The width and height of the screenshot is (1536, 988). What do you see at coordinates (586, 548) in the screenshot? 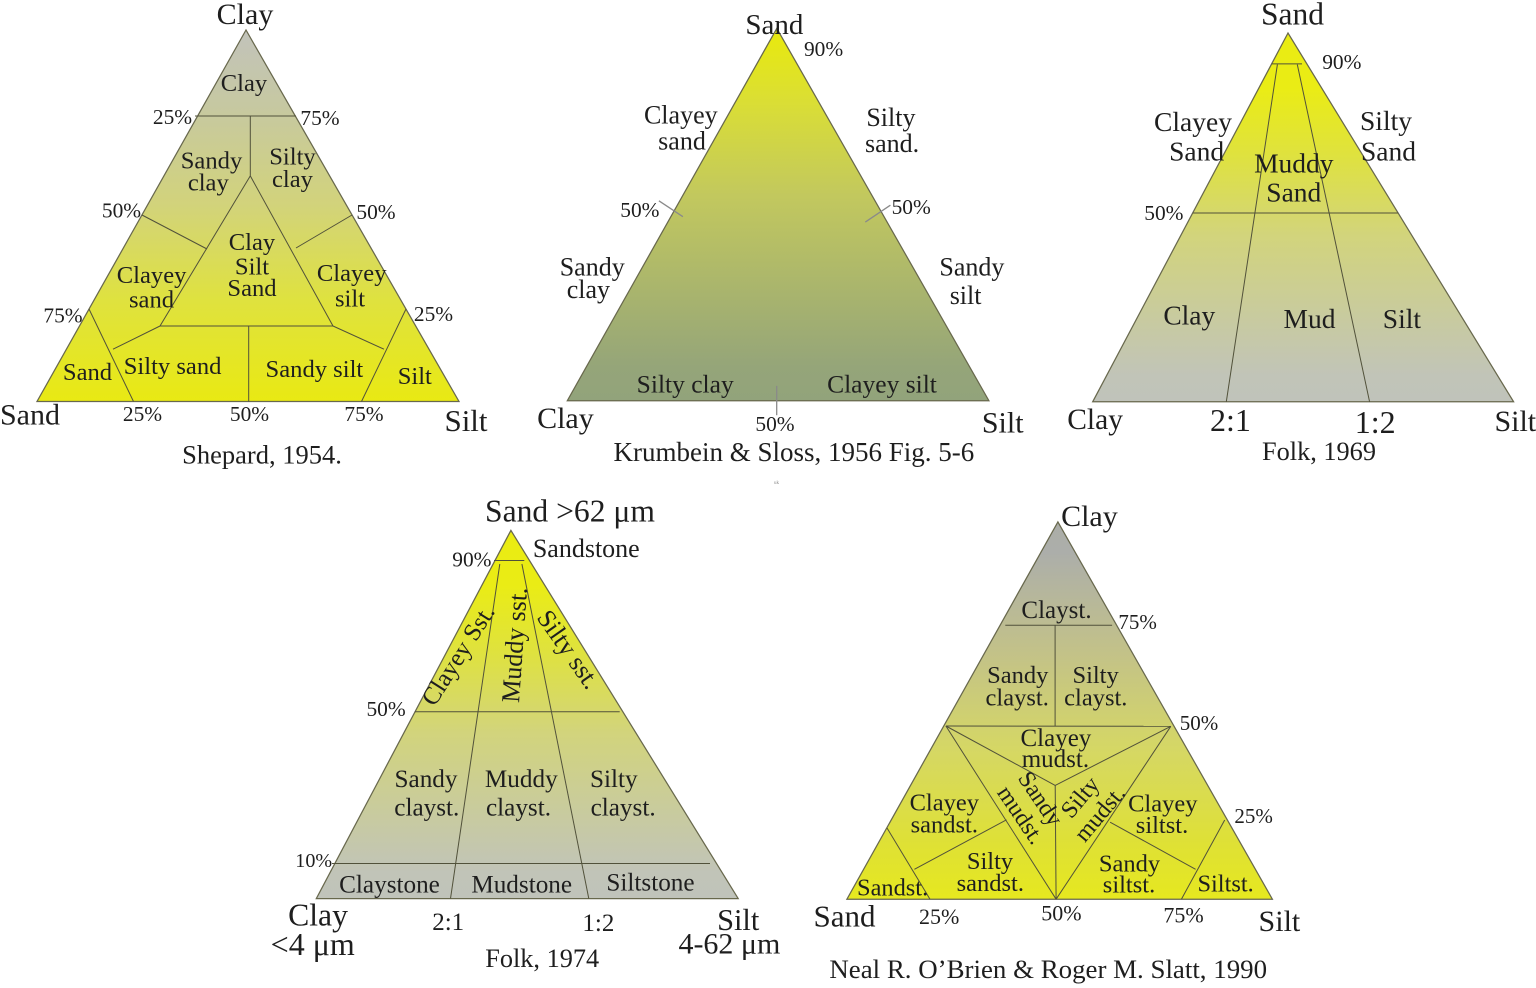
I see `svg-text: Sandstone` at bounding box center [586, 548].